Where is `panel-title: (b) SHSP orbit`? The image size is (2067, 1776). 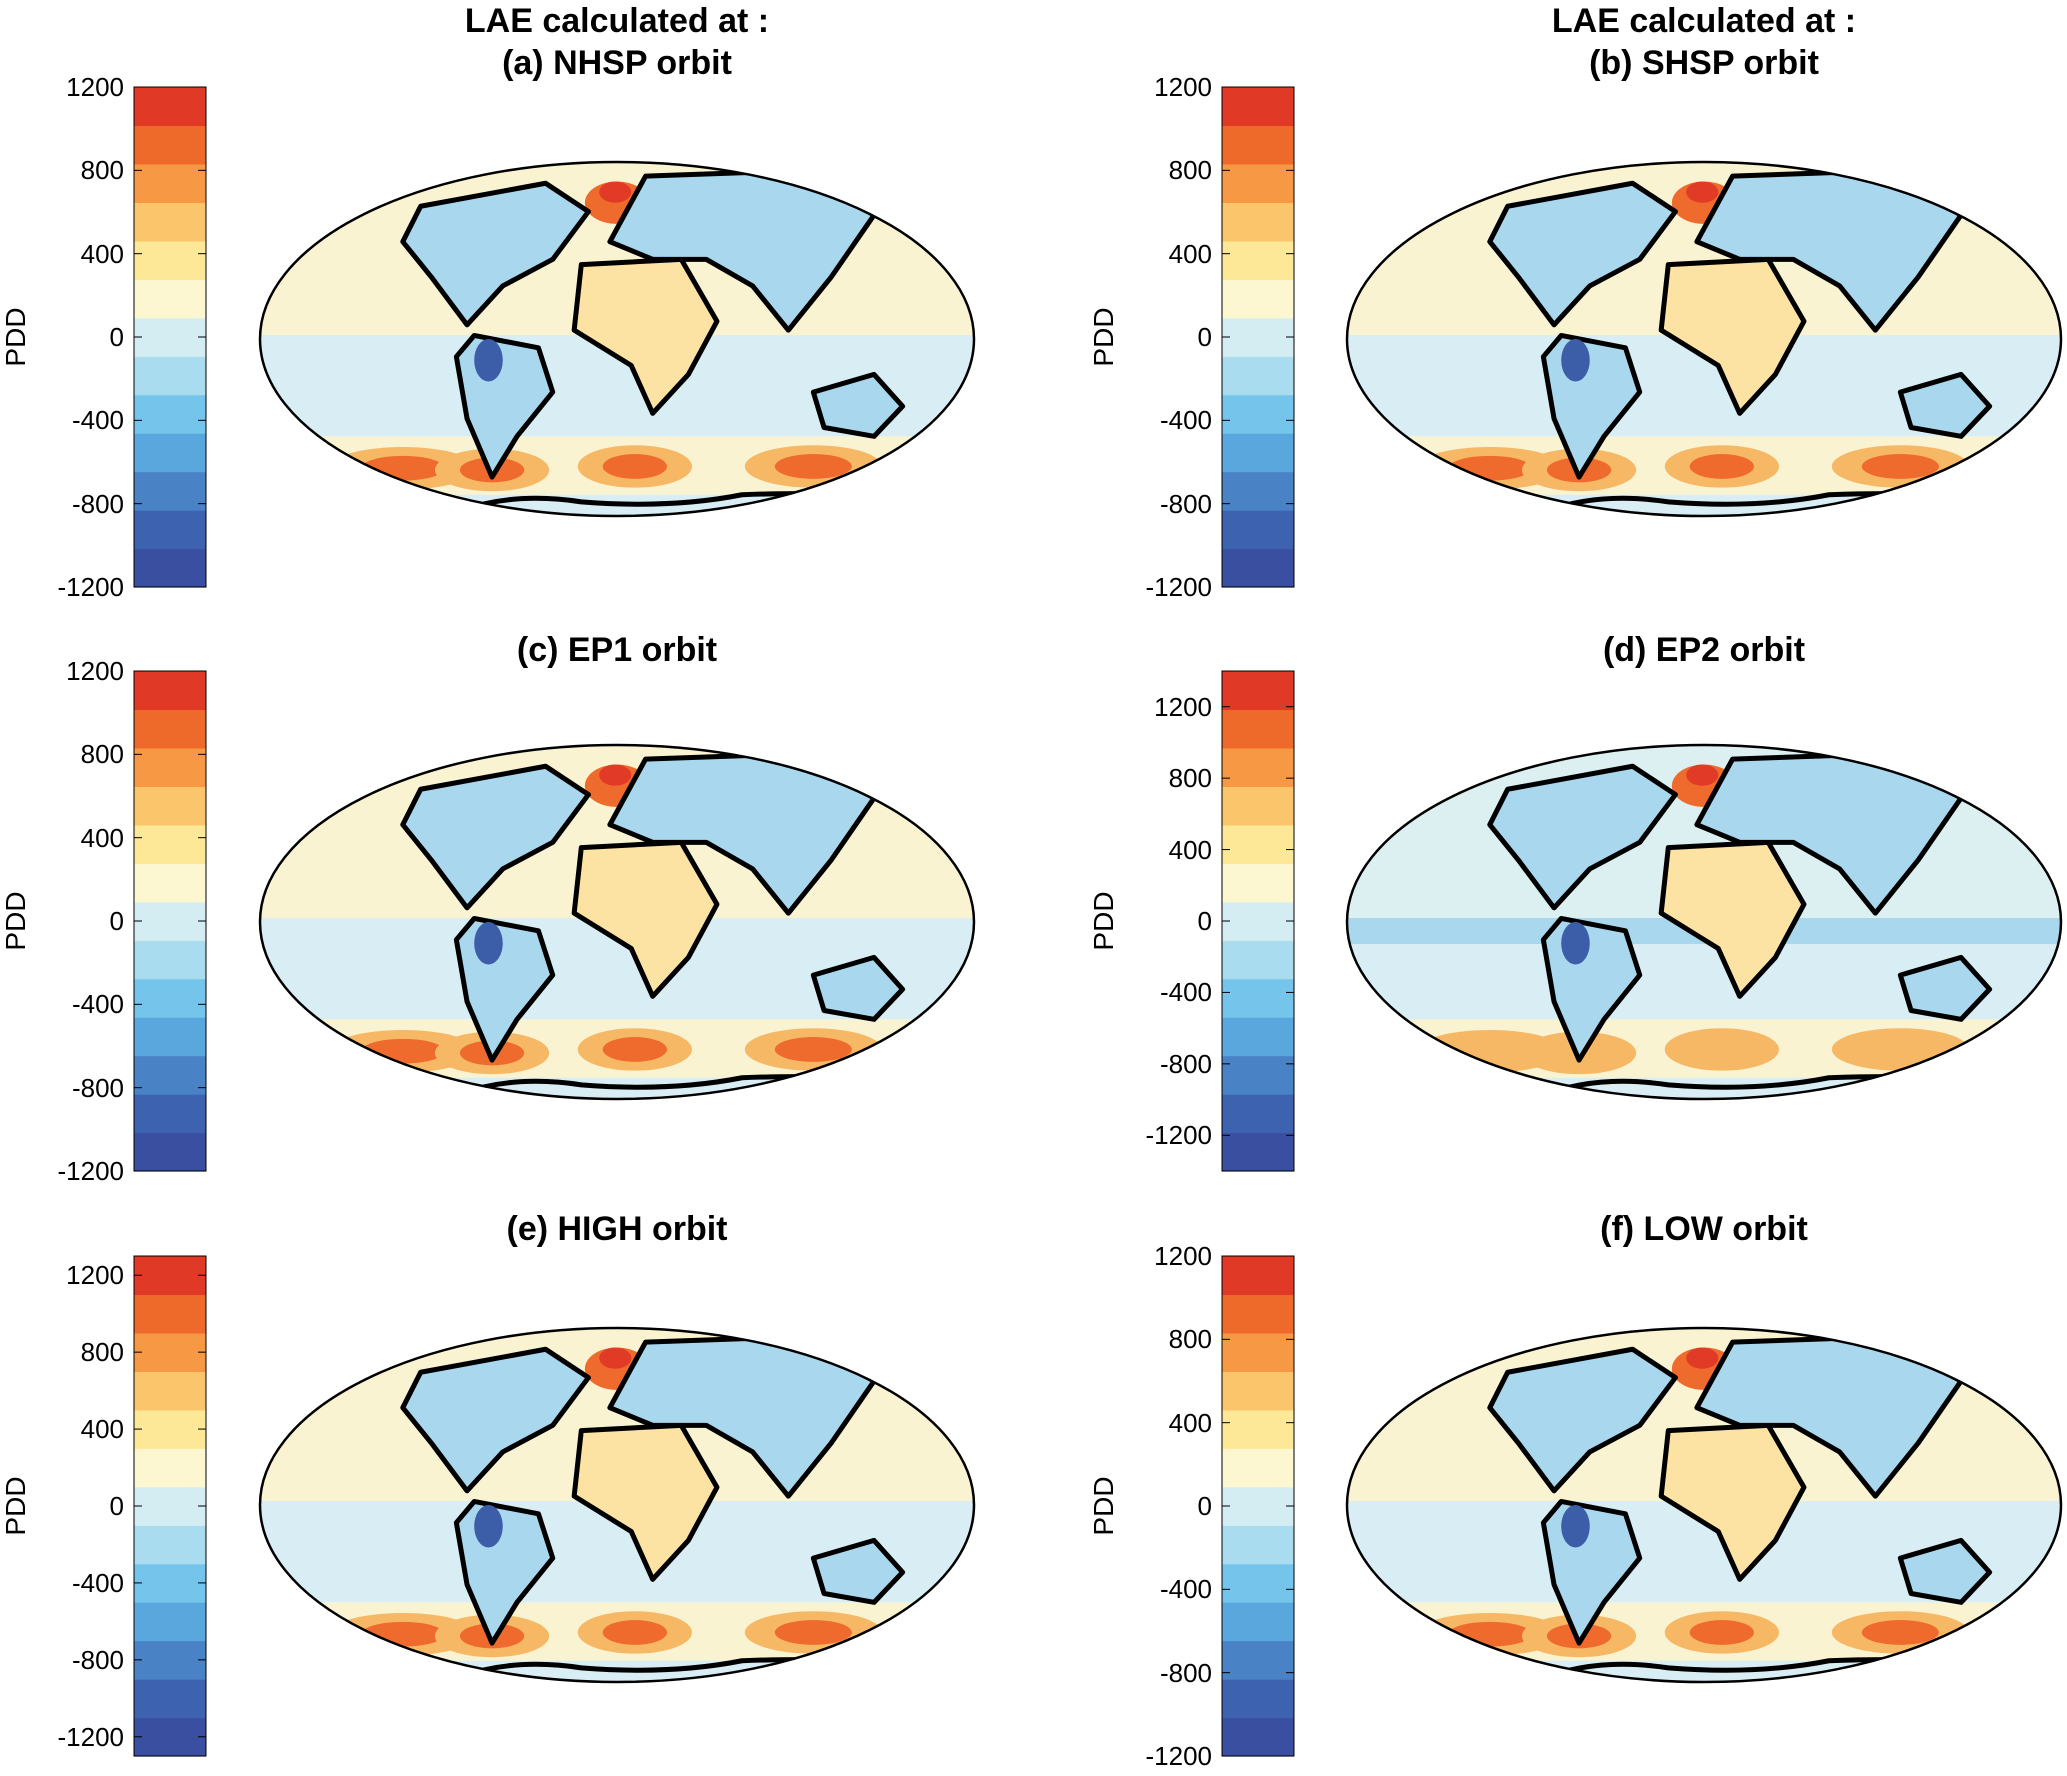 panel-title: (b) SHSP orbit is located at coordinates (1704, 63).